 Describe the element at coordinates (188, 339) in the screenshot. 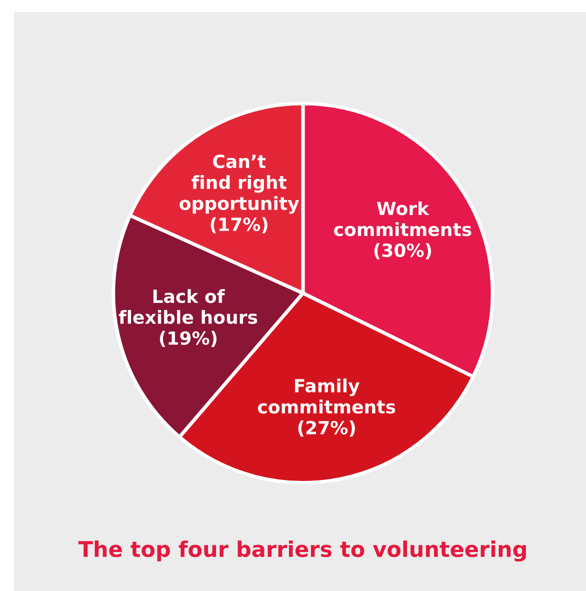

I see `data-label: (19%)` at that location.